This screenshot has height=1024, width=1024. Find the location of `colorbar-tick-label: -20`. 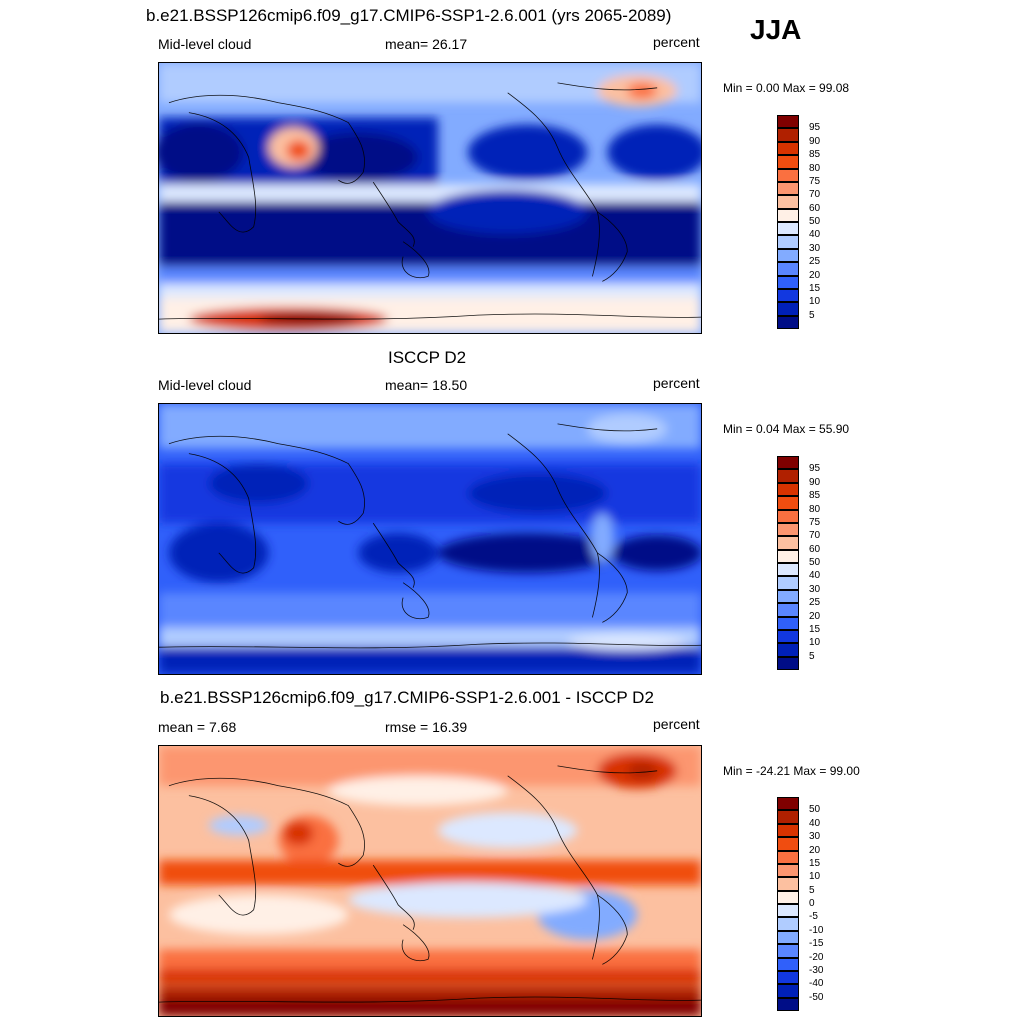

colorbar-tick-label: -20 is located at coordinates (816, 957).